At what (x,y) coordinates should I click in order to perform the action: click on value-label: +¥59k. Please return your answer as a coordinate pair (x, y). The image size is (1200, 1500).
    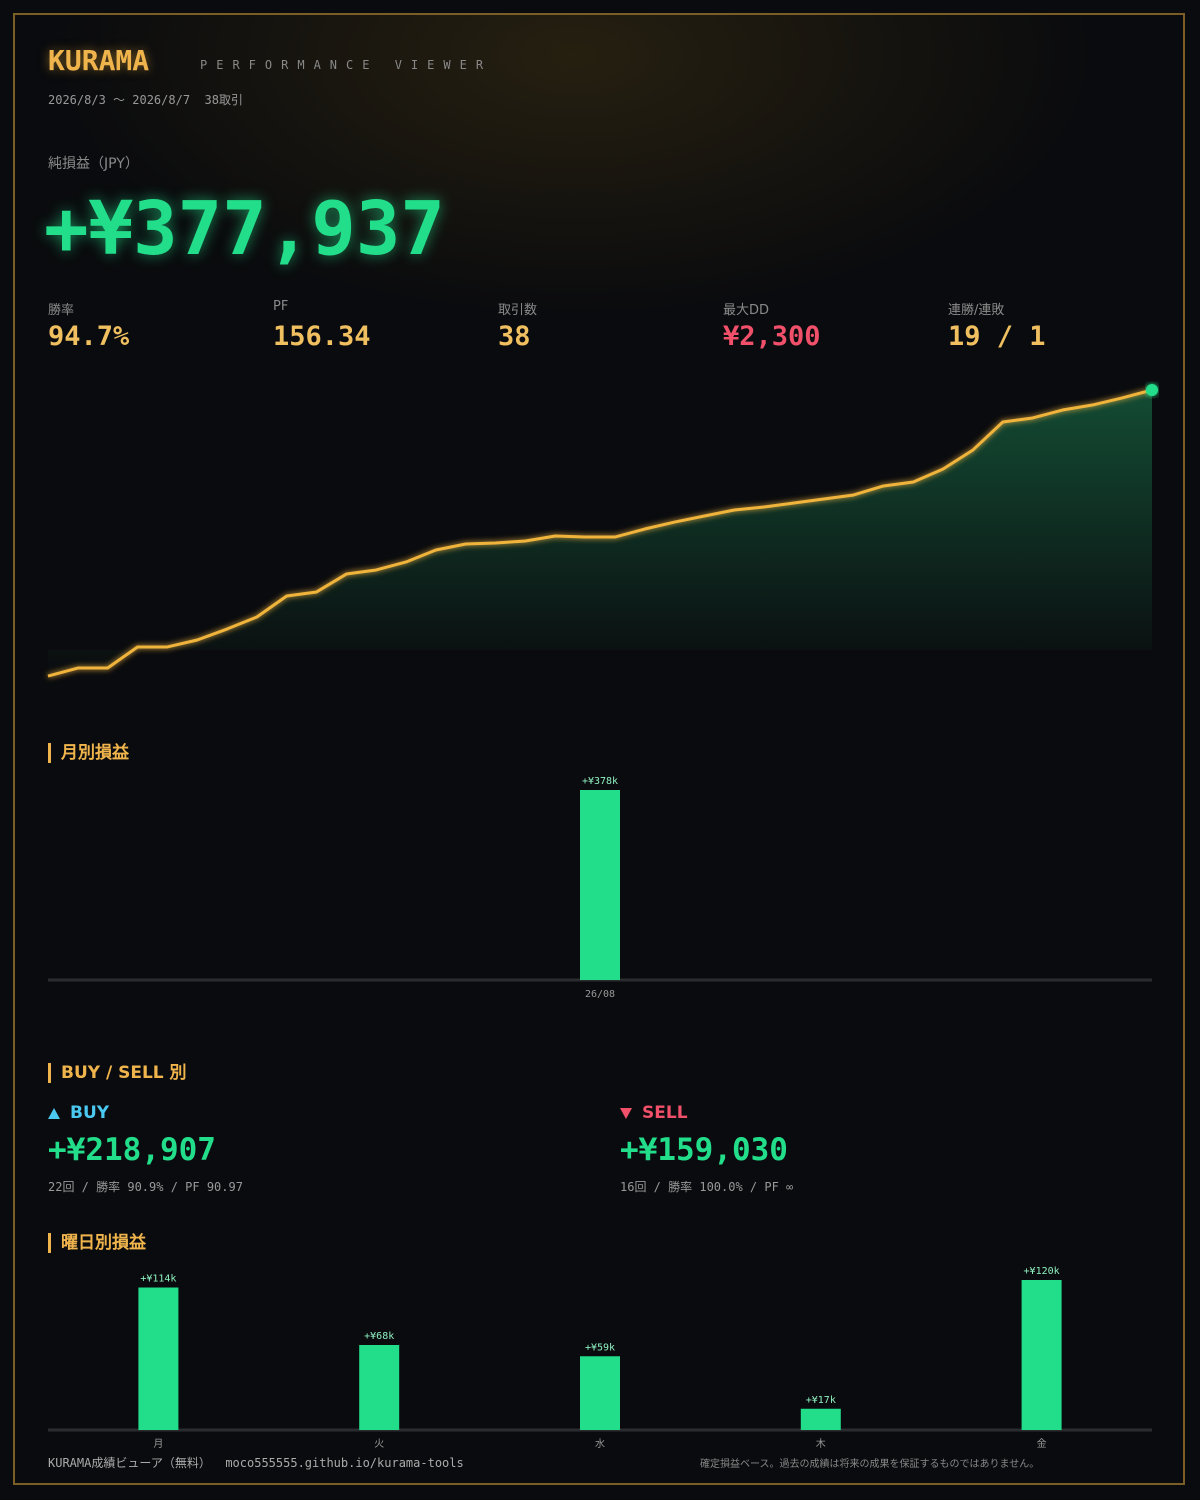
    Looking at the image, I should click on (600, 1347).